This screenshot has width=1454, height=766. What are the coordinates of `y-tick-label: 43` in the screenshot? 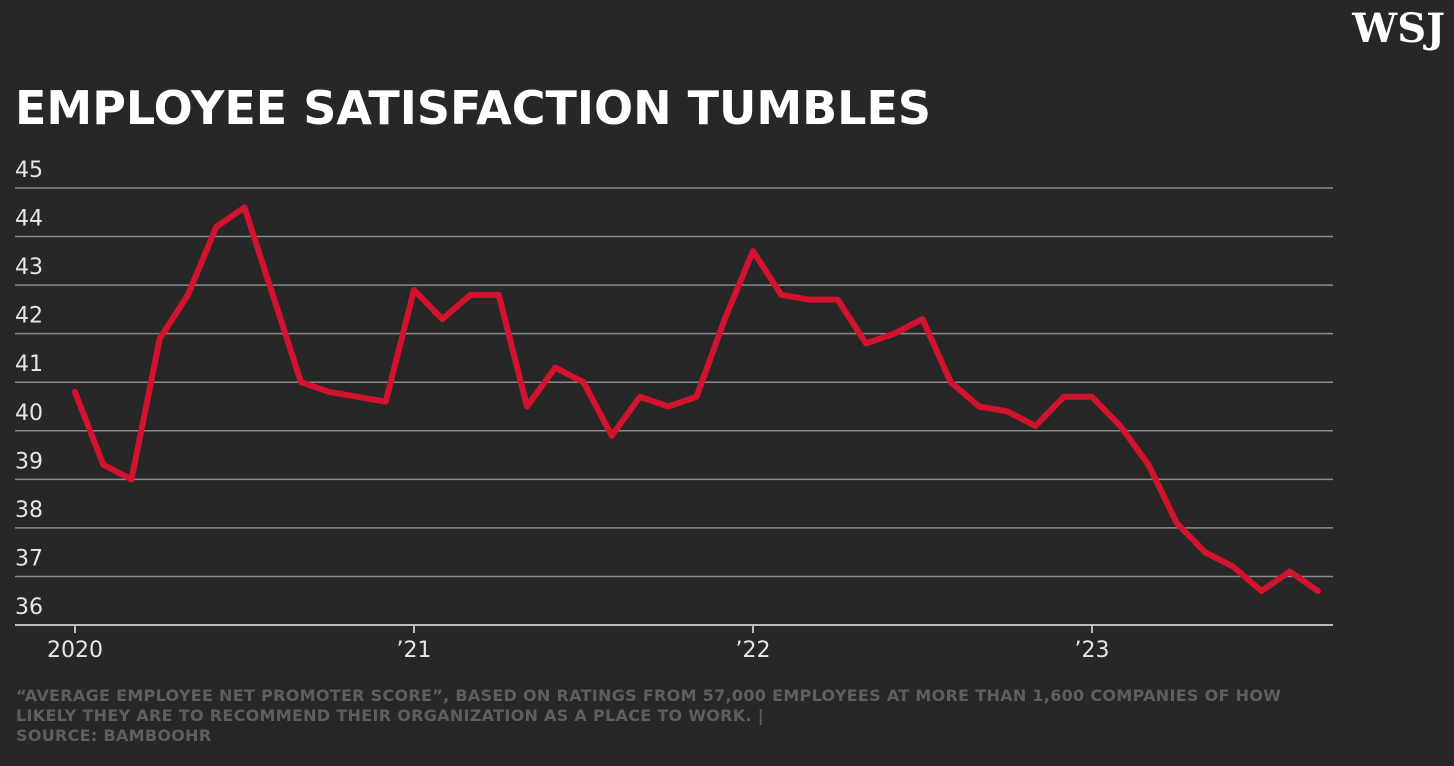 It's located at (29, 267).